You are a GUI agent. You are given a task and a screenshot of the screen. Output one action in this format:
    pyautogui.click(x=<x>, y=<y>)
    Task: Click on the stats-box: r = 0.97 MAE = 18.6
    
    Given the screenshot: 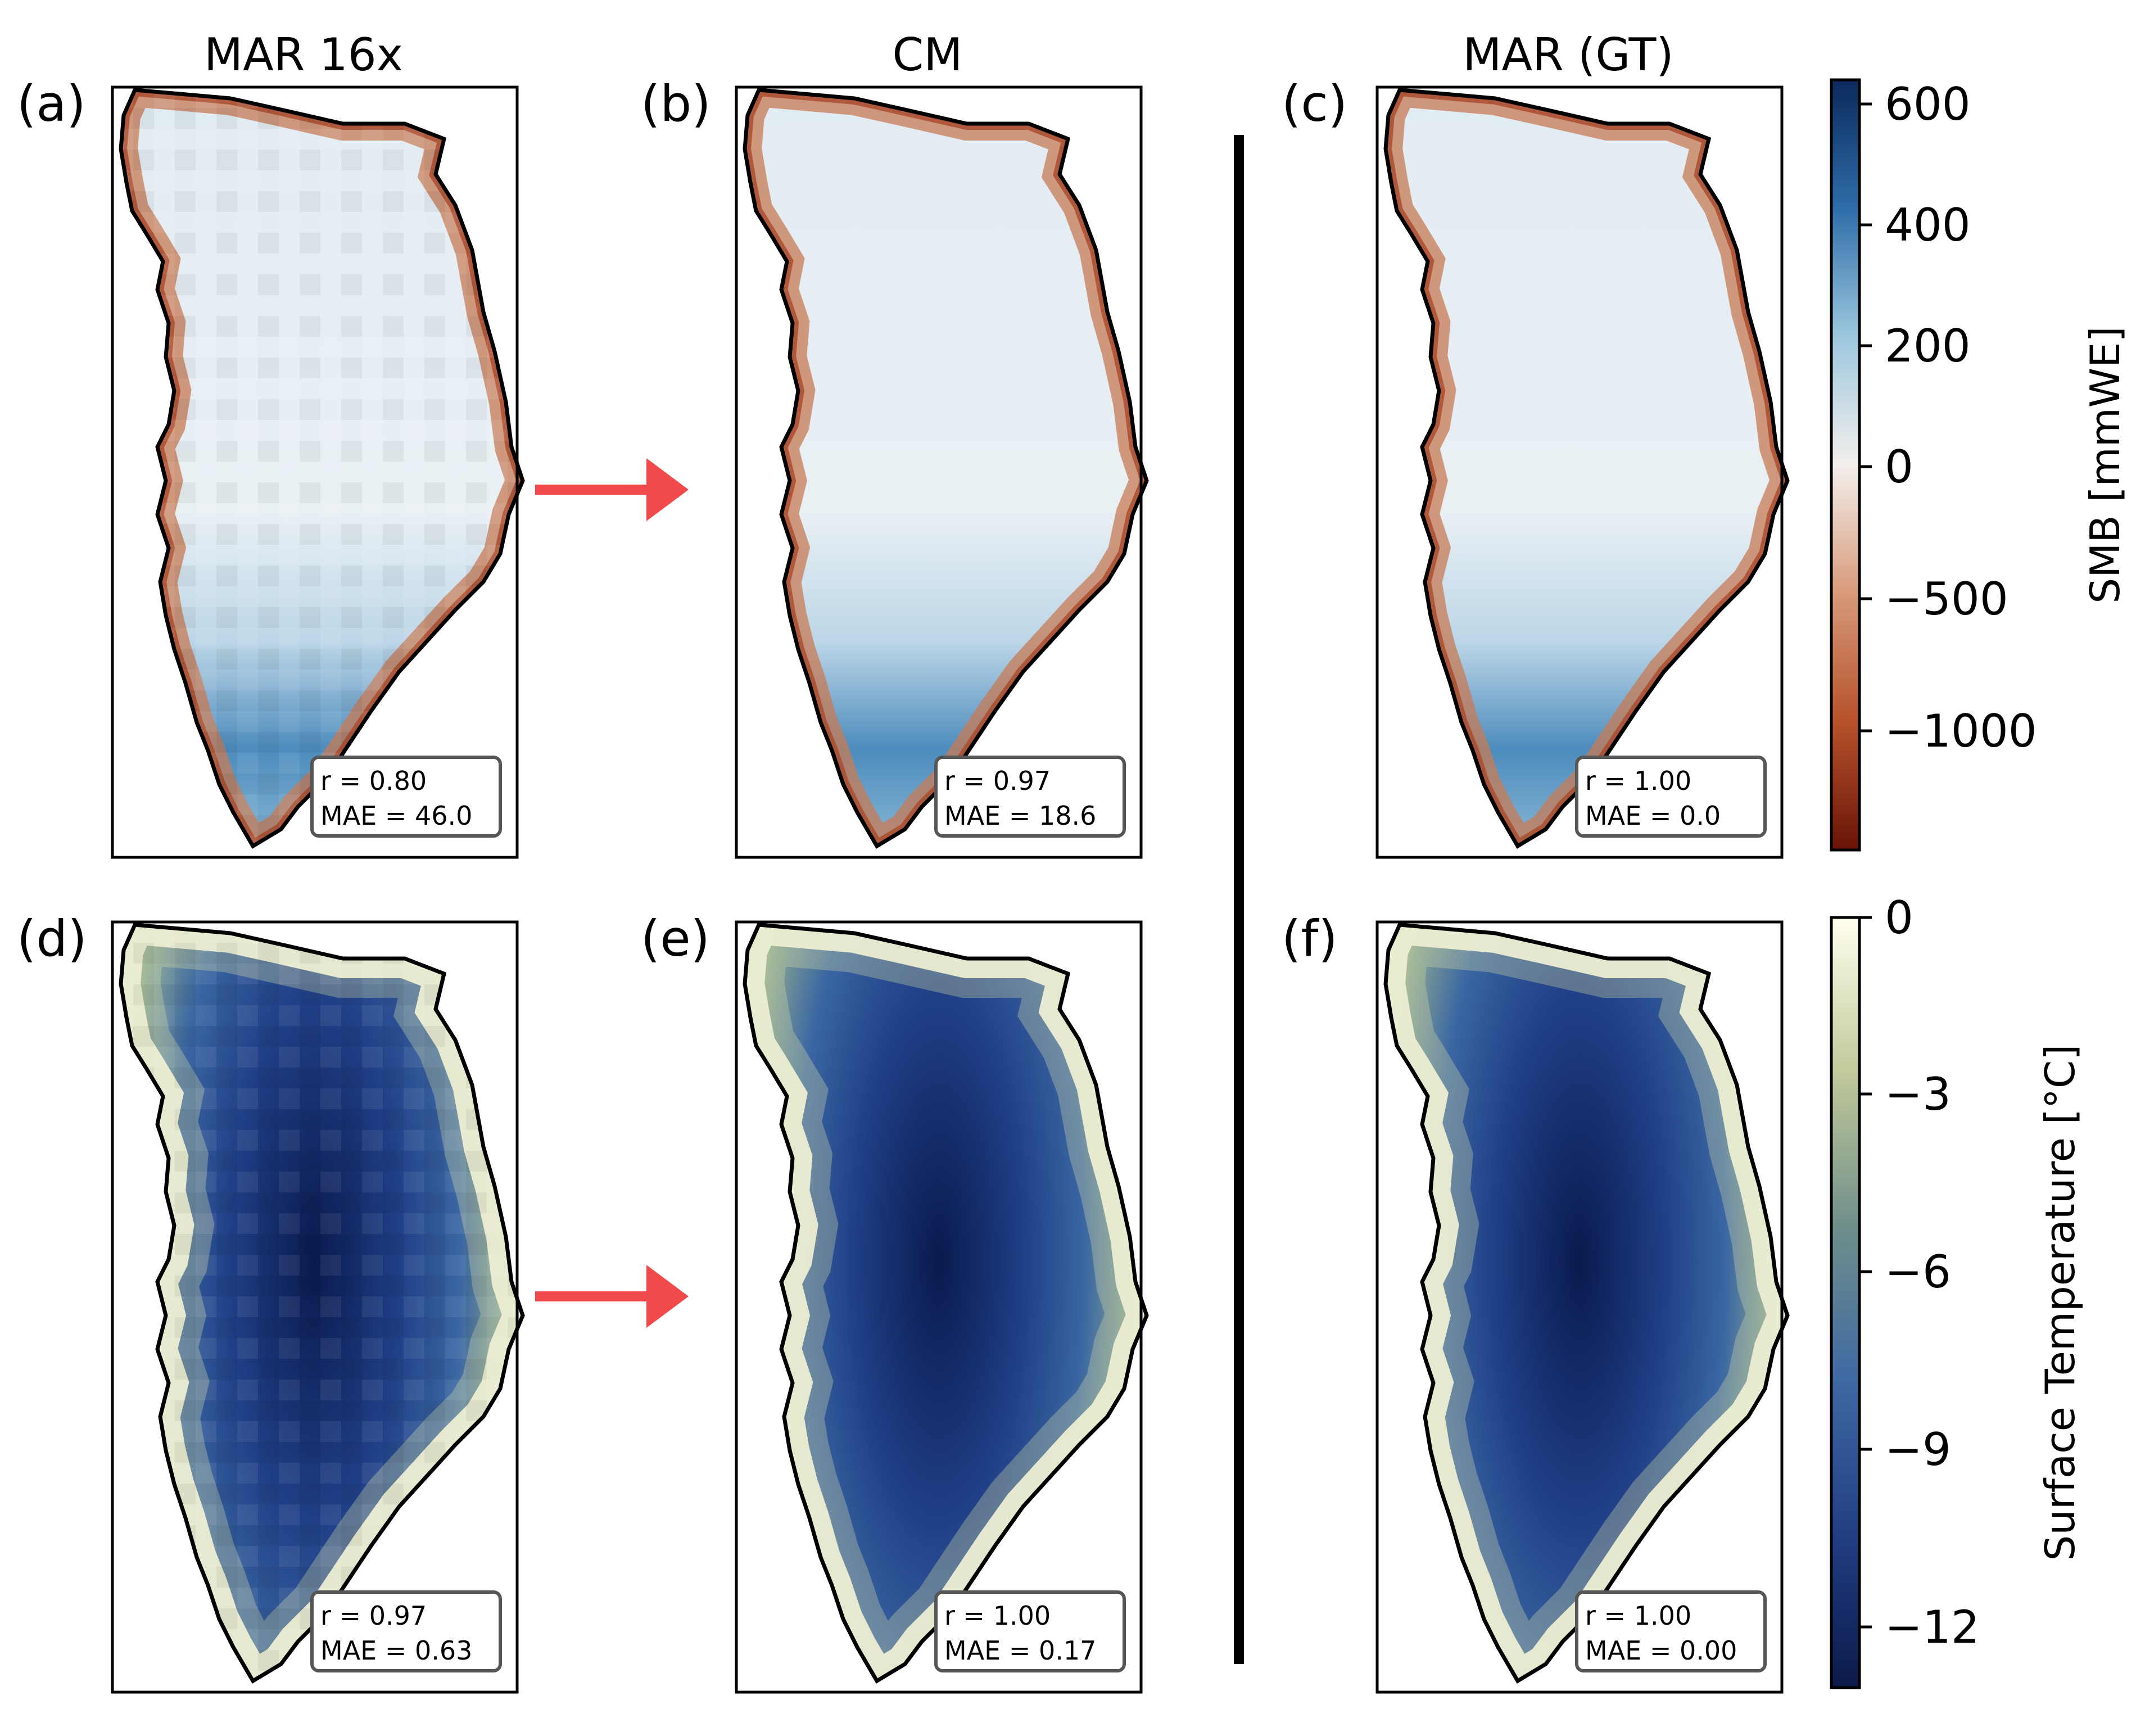 What is the action you would take?
    pyautogui.click(x=1030, y=797)
    